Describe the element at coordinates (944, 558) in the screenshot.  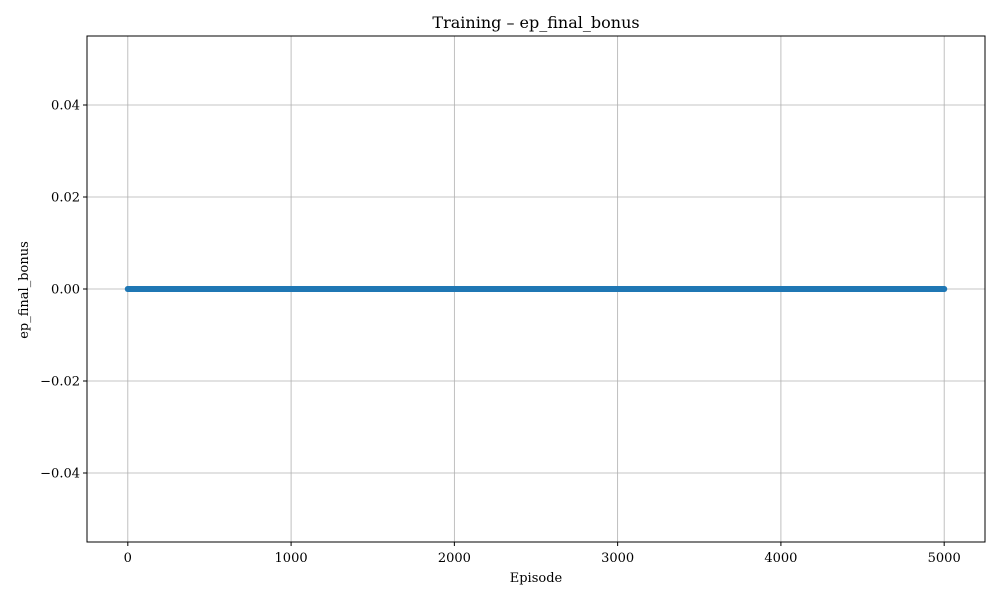
I see `x-tick-label-5: 5000` at that location.